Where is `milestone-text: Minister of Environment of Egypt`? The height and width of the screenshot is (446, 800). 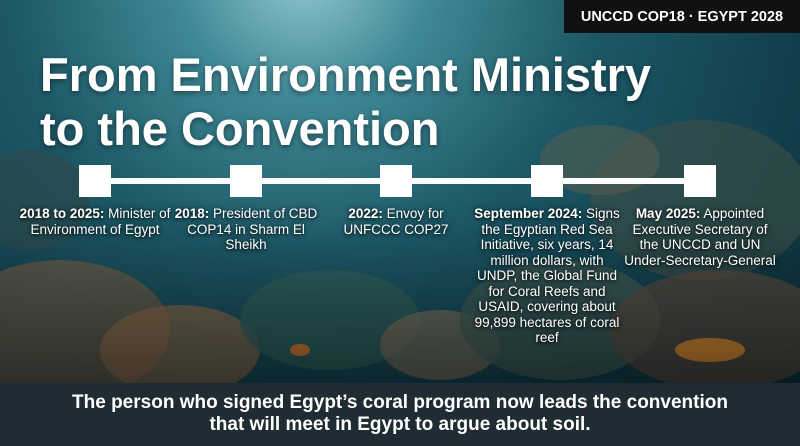
milestone-text: Minister of Environment of Egypt is located at coordinates (100, 221).